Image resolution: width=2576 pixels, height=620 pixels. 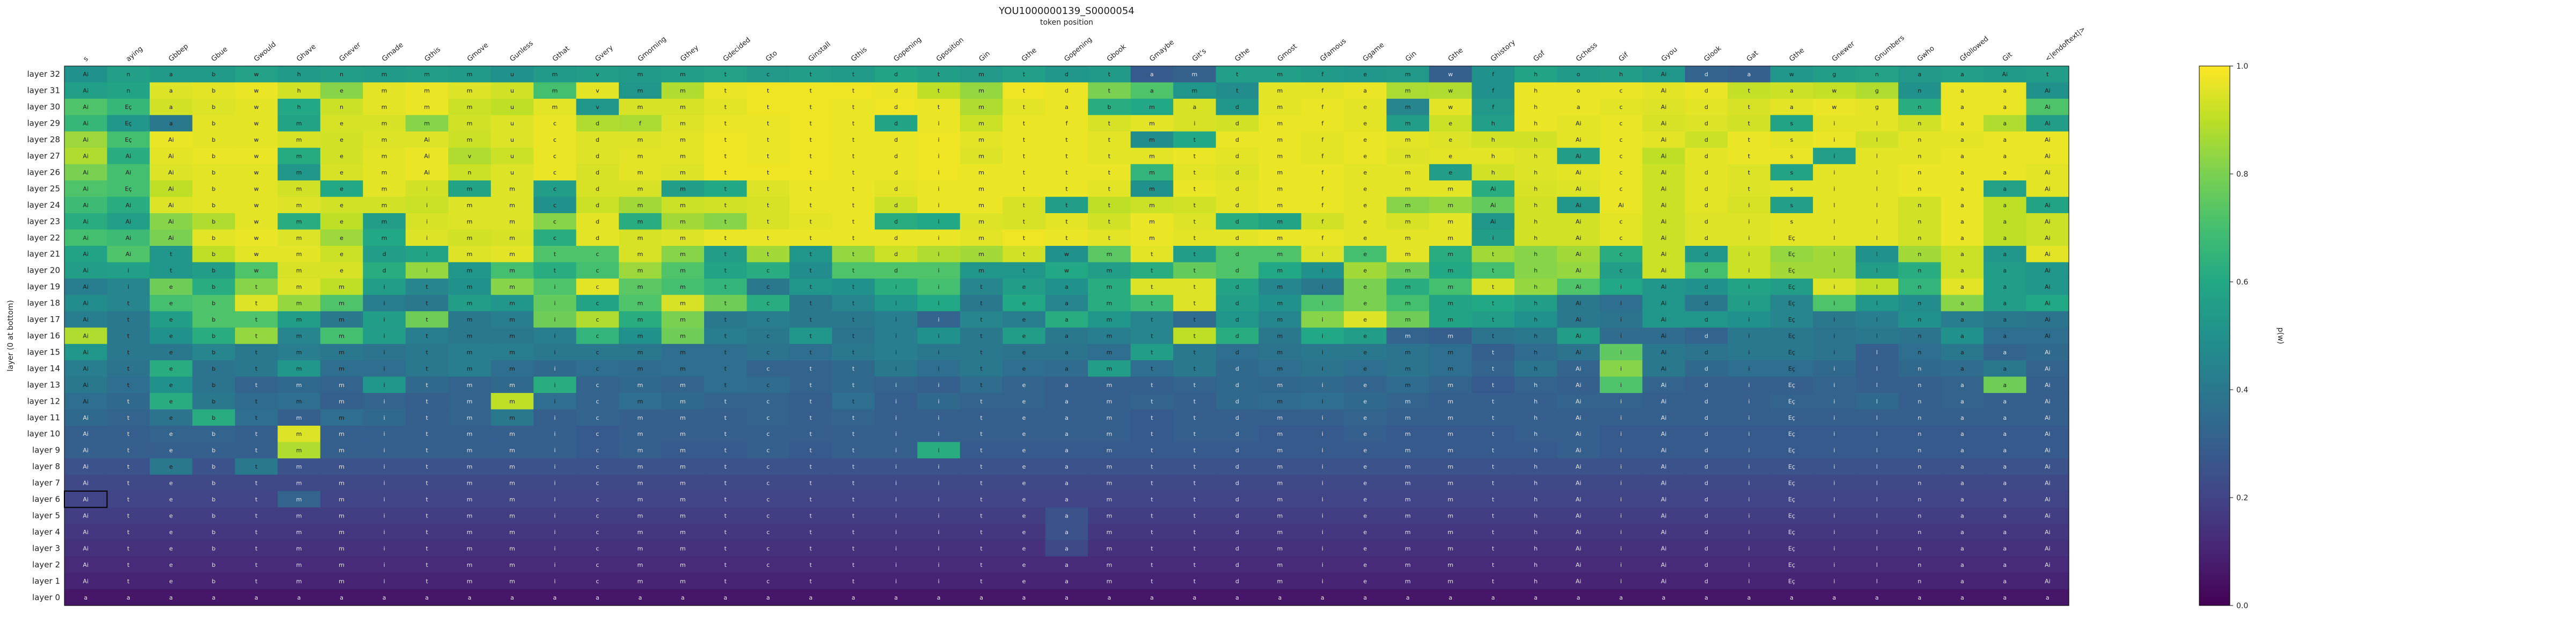 I want to click on cell-label: l, so click(x=1877, y=221).